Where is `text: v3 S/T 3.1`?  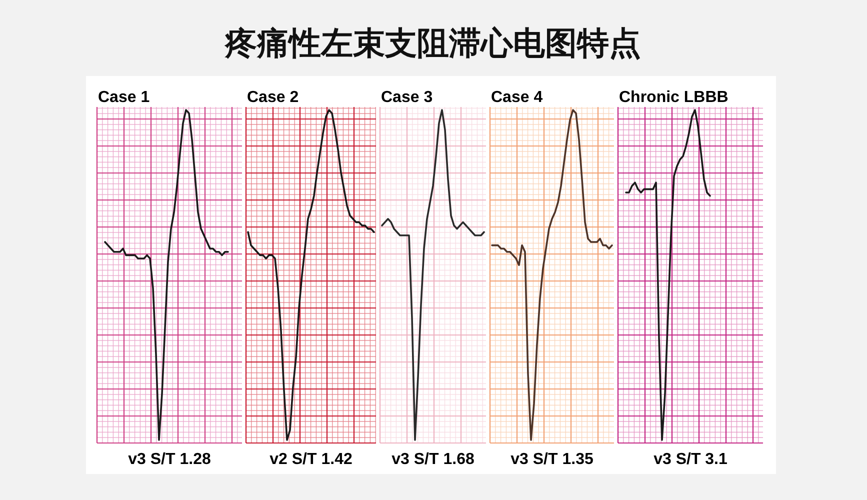 text: v3 S/T 3.1 is located at coordinates (691, 459).